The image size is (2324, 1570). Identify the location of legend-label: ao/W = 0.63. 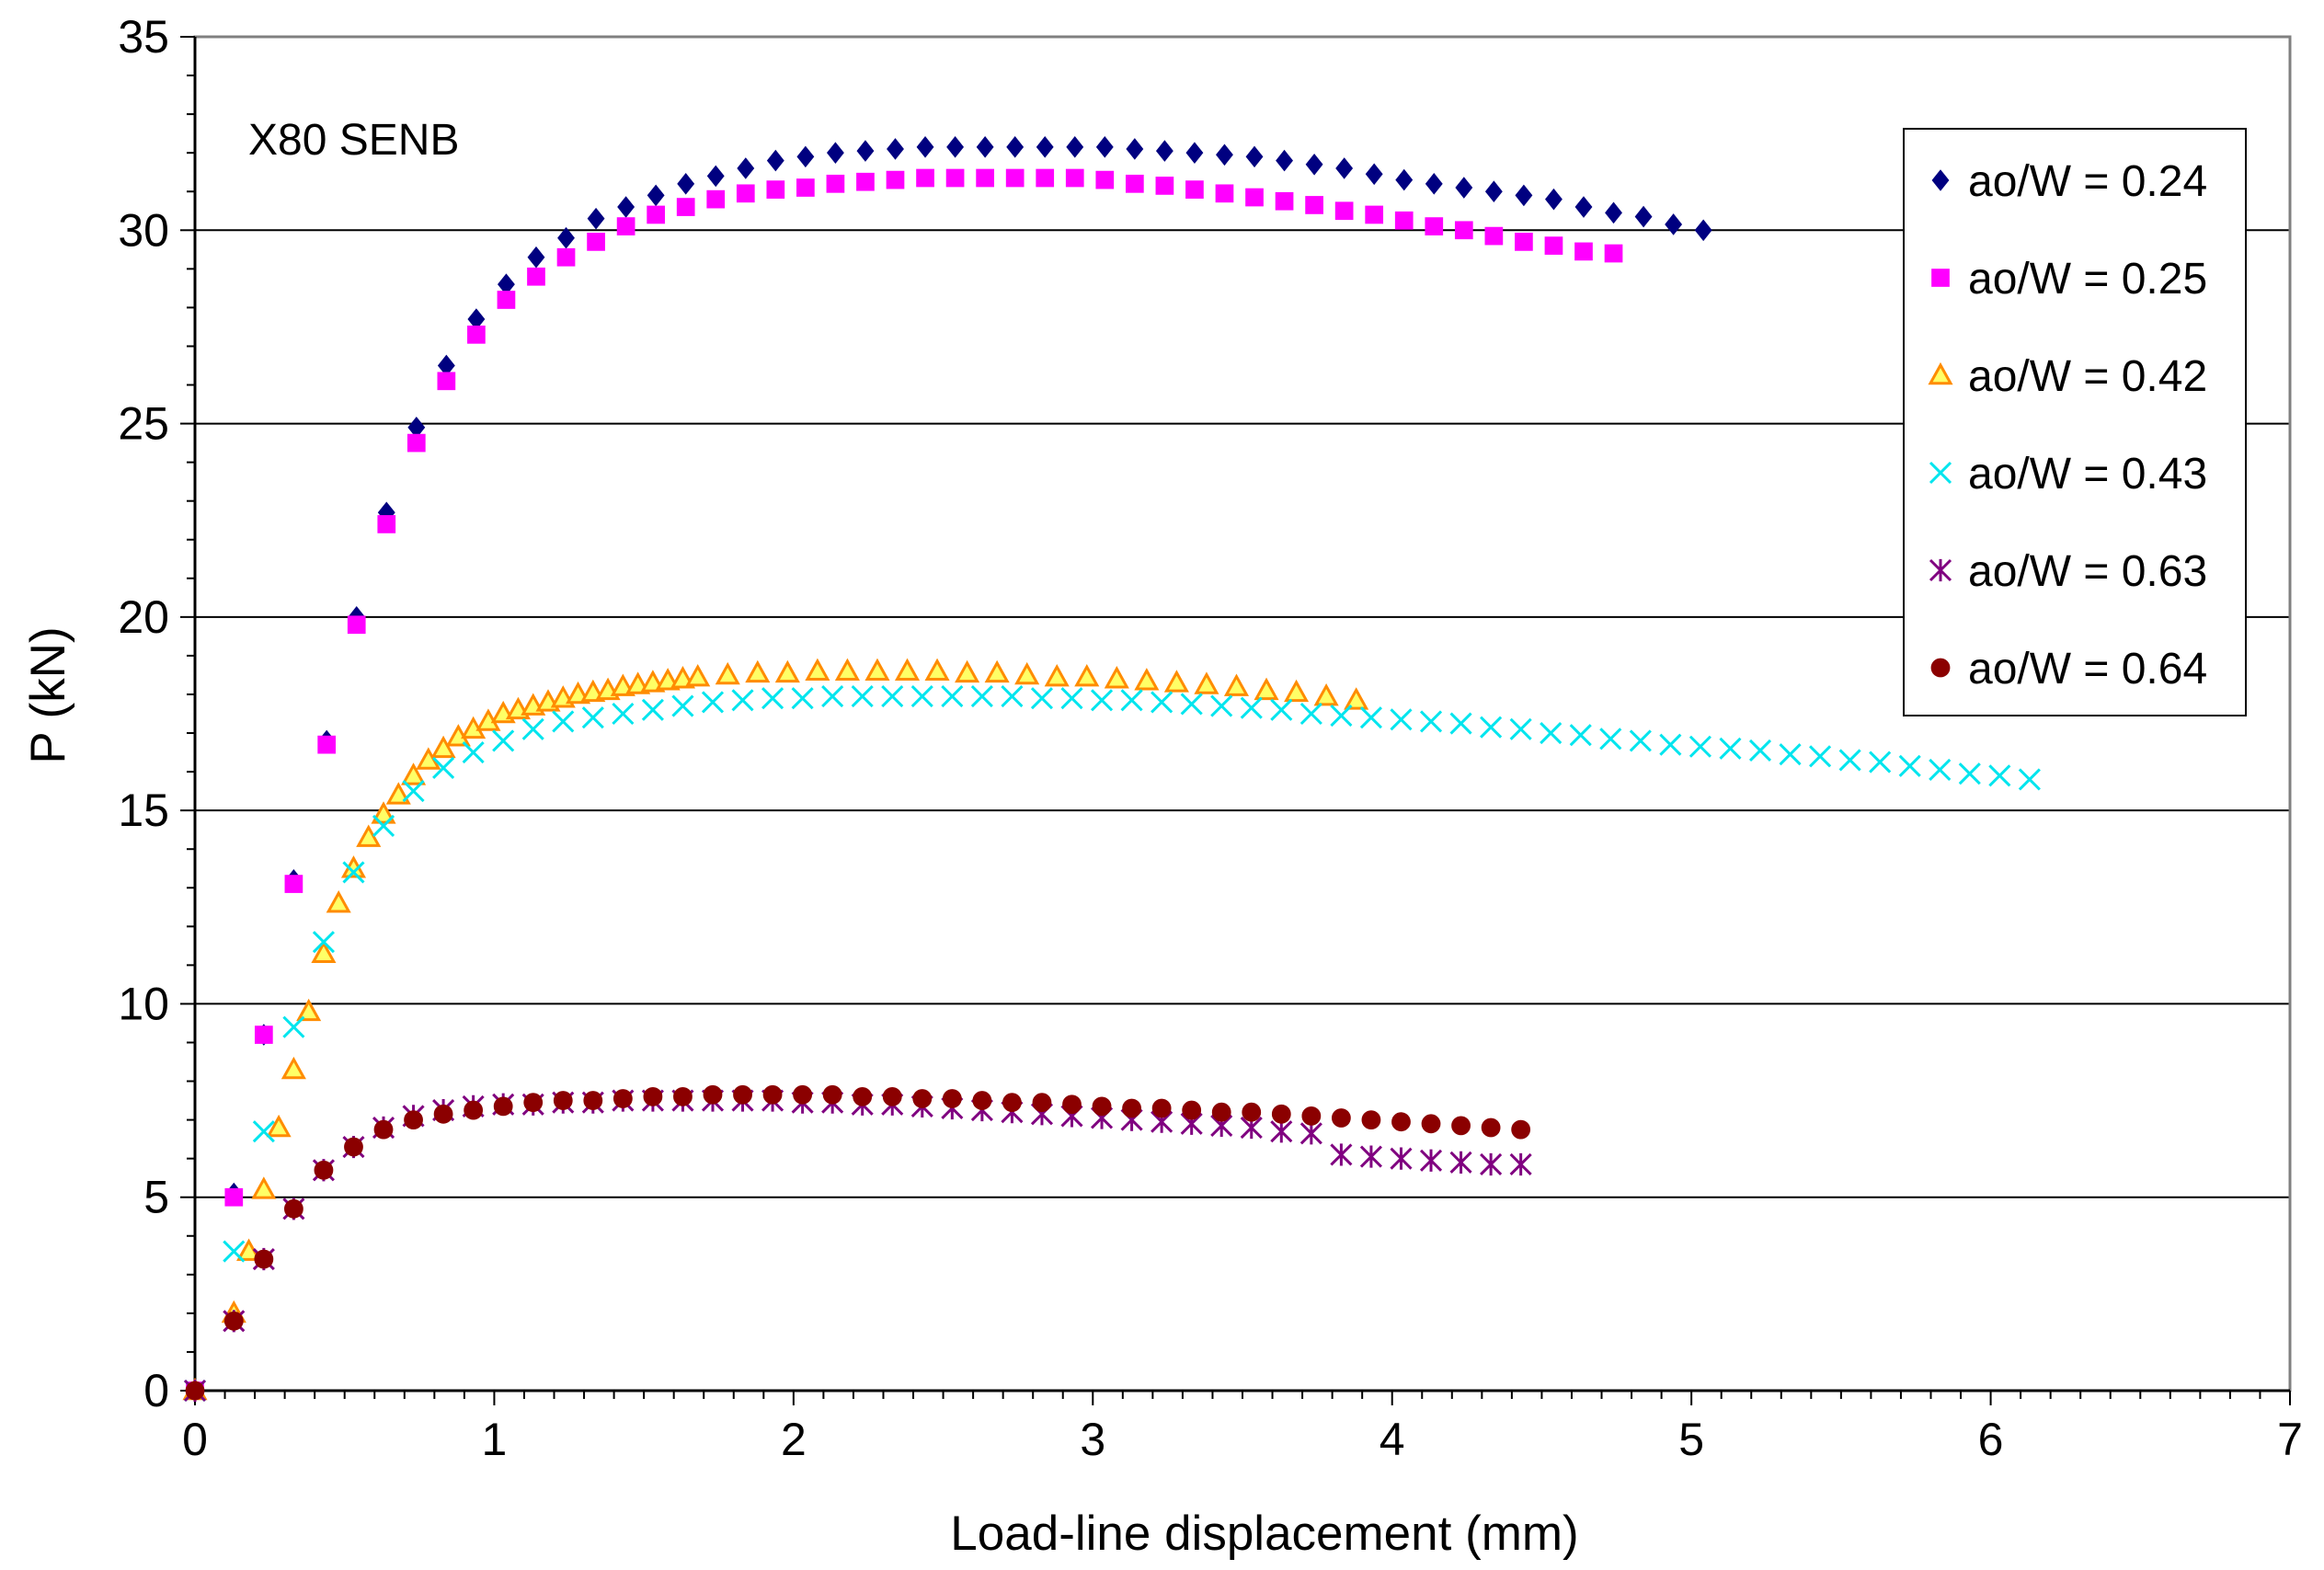
(2087, 571).